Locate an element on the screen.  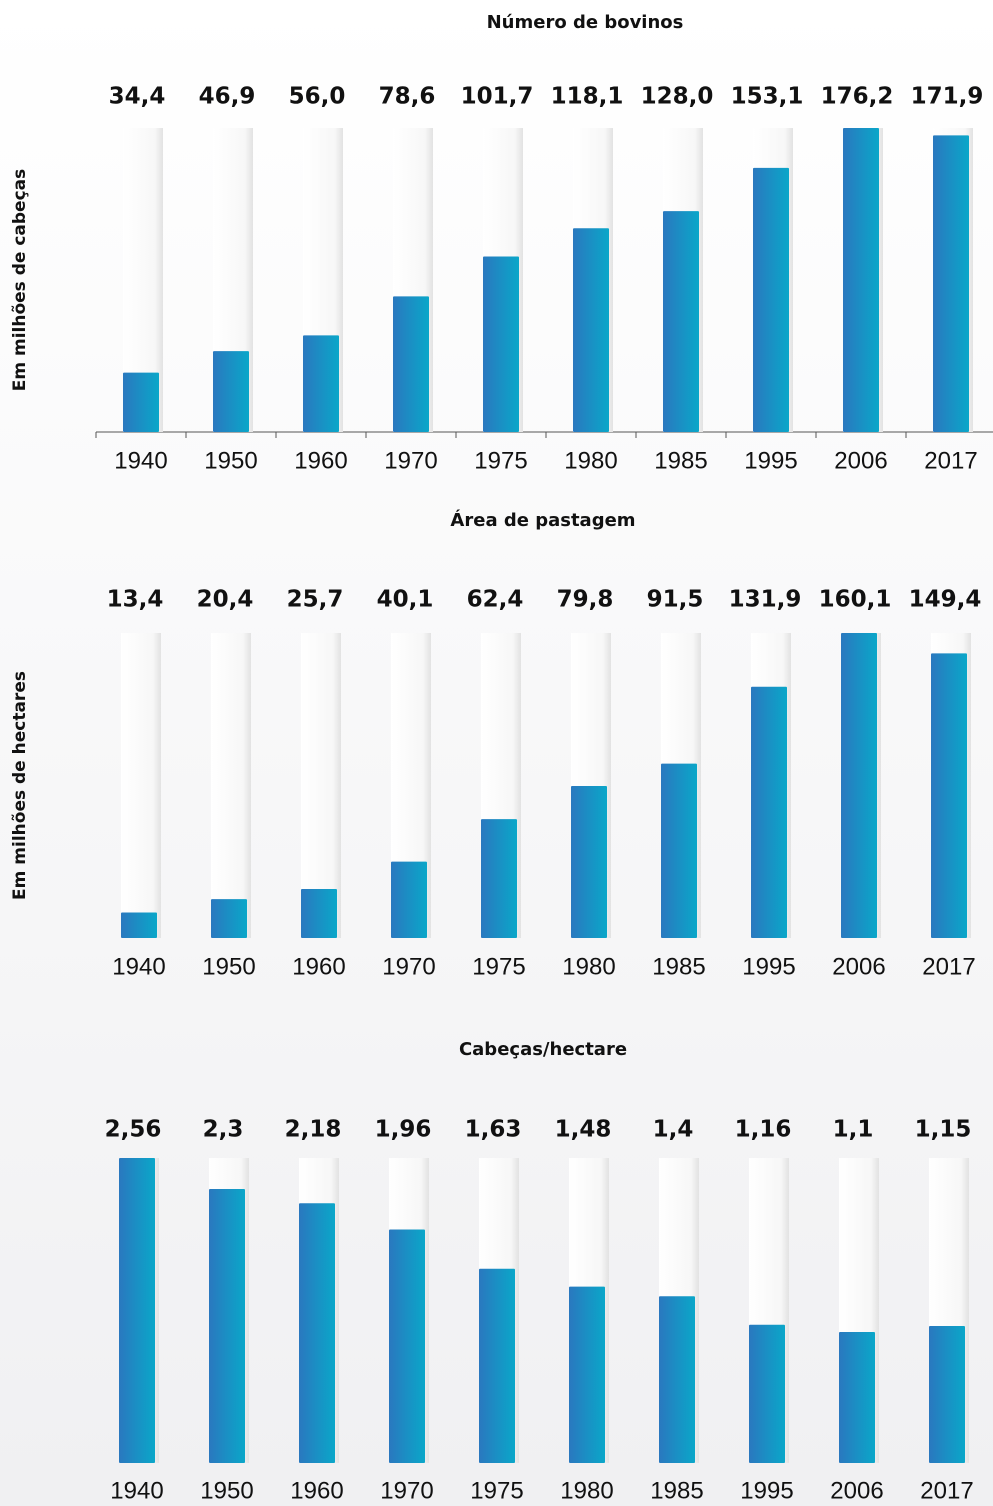
value-label: 25,7 is located at coordinates (315, 600).